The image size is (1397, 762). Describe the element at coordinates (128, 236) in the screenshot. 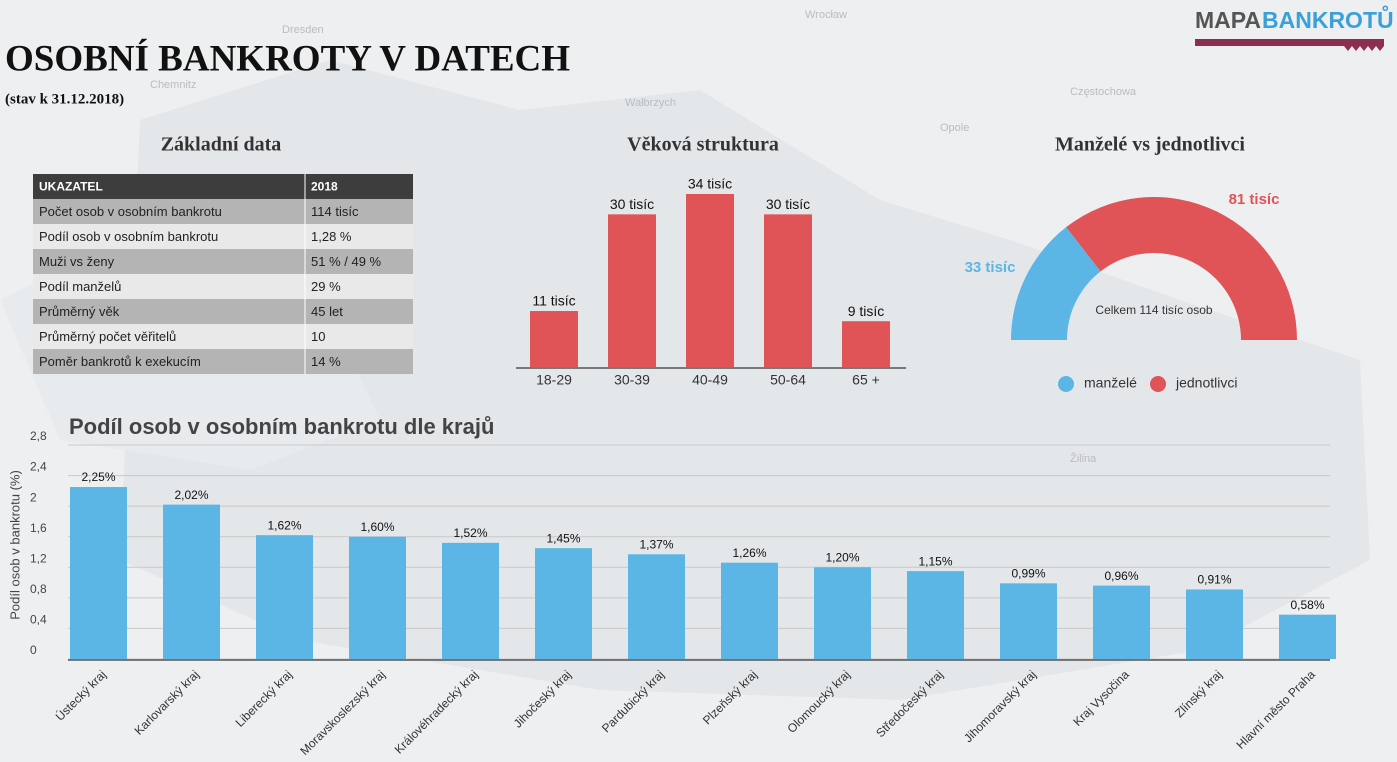

I see `table-cell: Podíl osob v osobním bankrotu` at that location.